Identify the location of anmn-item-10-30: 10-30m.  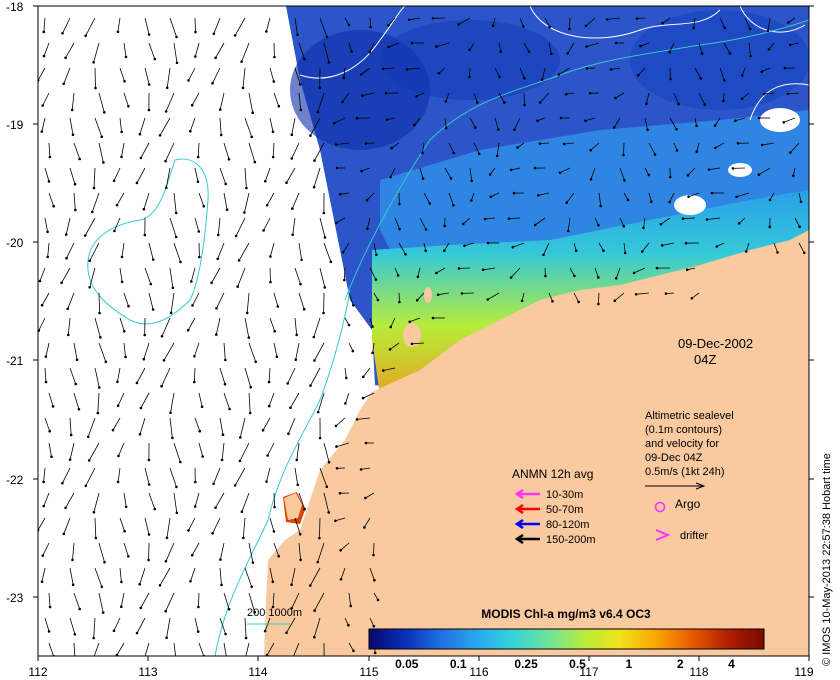
(548, 494).